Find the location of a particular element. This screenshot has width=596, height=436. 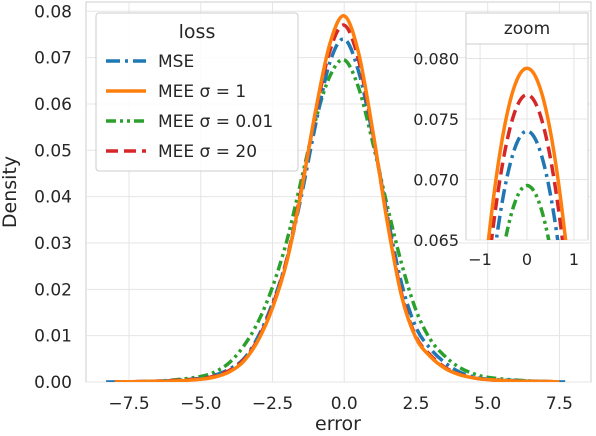

legend-label: MEE σ = 1 is located at coordinates (202, 92).